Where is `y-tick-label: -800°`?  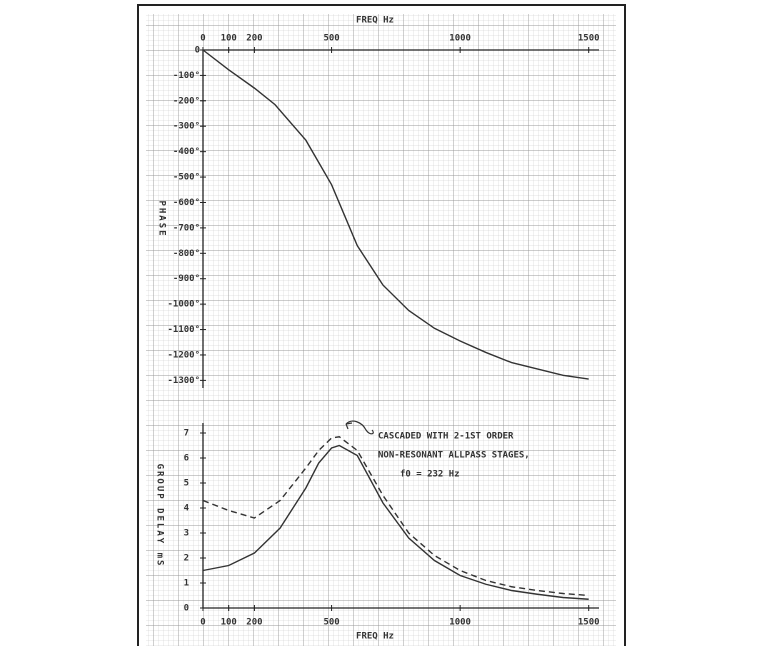
y-tick-label: -800° is located at coordinates (186, 254).